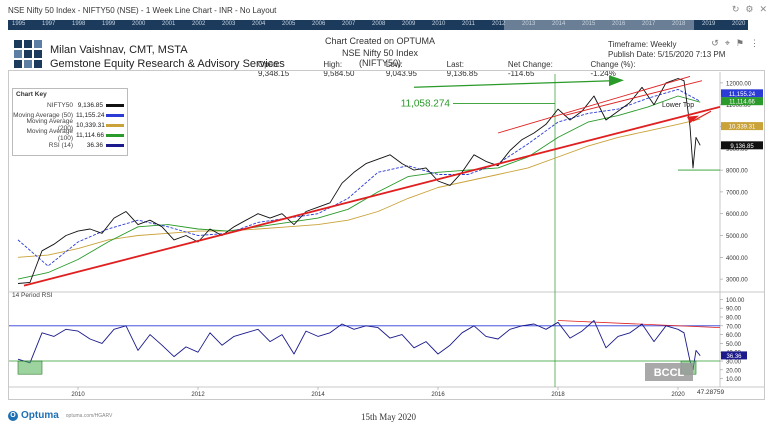 This screenshot has height=434, width=777. I want to click on timeline-year: 2009, so click(409, 24).